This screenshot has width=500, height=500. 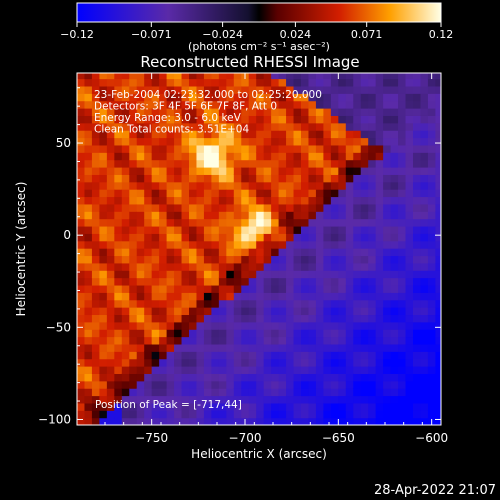 What do you see at coordinates (168, 405) in the screenshot?
I see `peak-position-label: Position of Peak = [-717,44]` at bounding box center [168, 405].